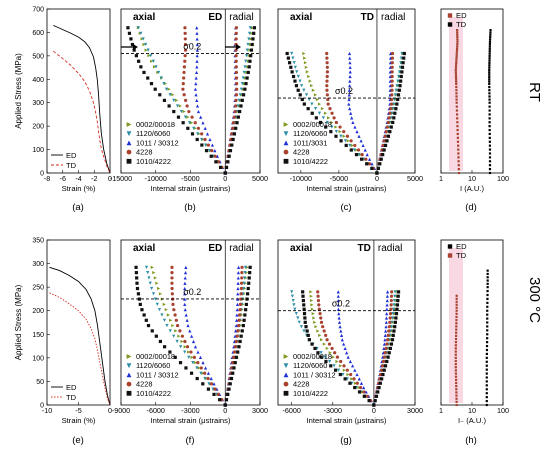  What do you see at coordinates (38, 10) in the screenshot?
I see `y-tick-label: 700` at bounding box center [38, 10].